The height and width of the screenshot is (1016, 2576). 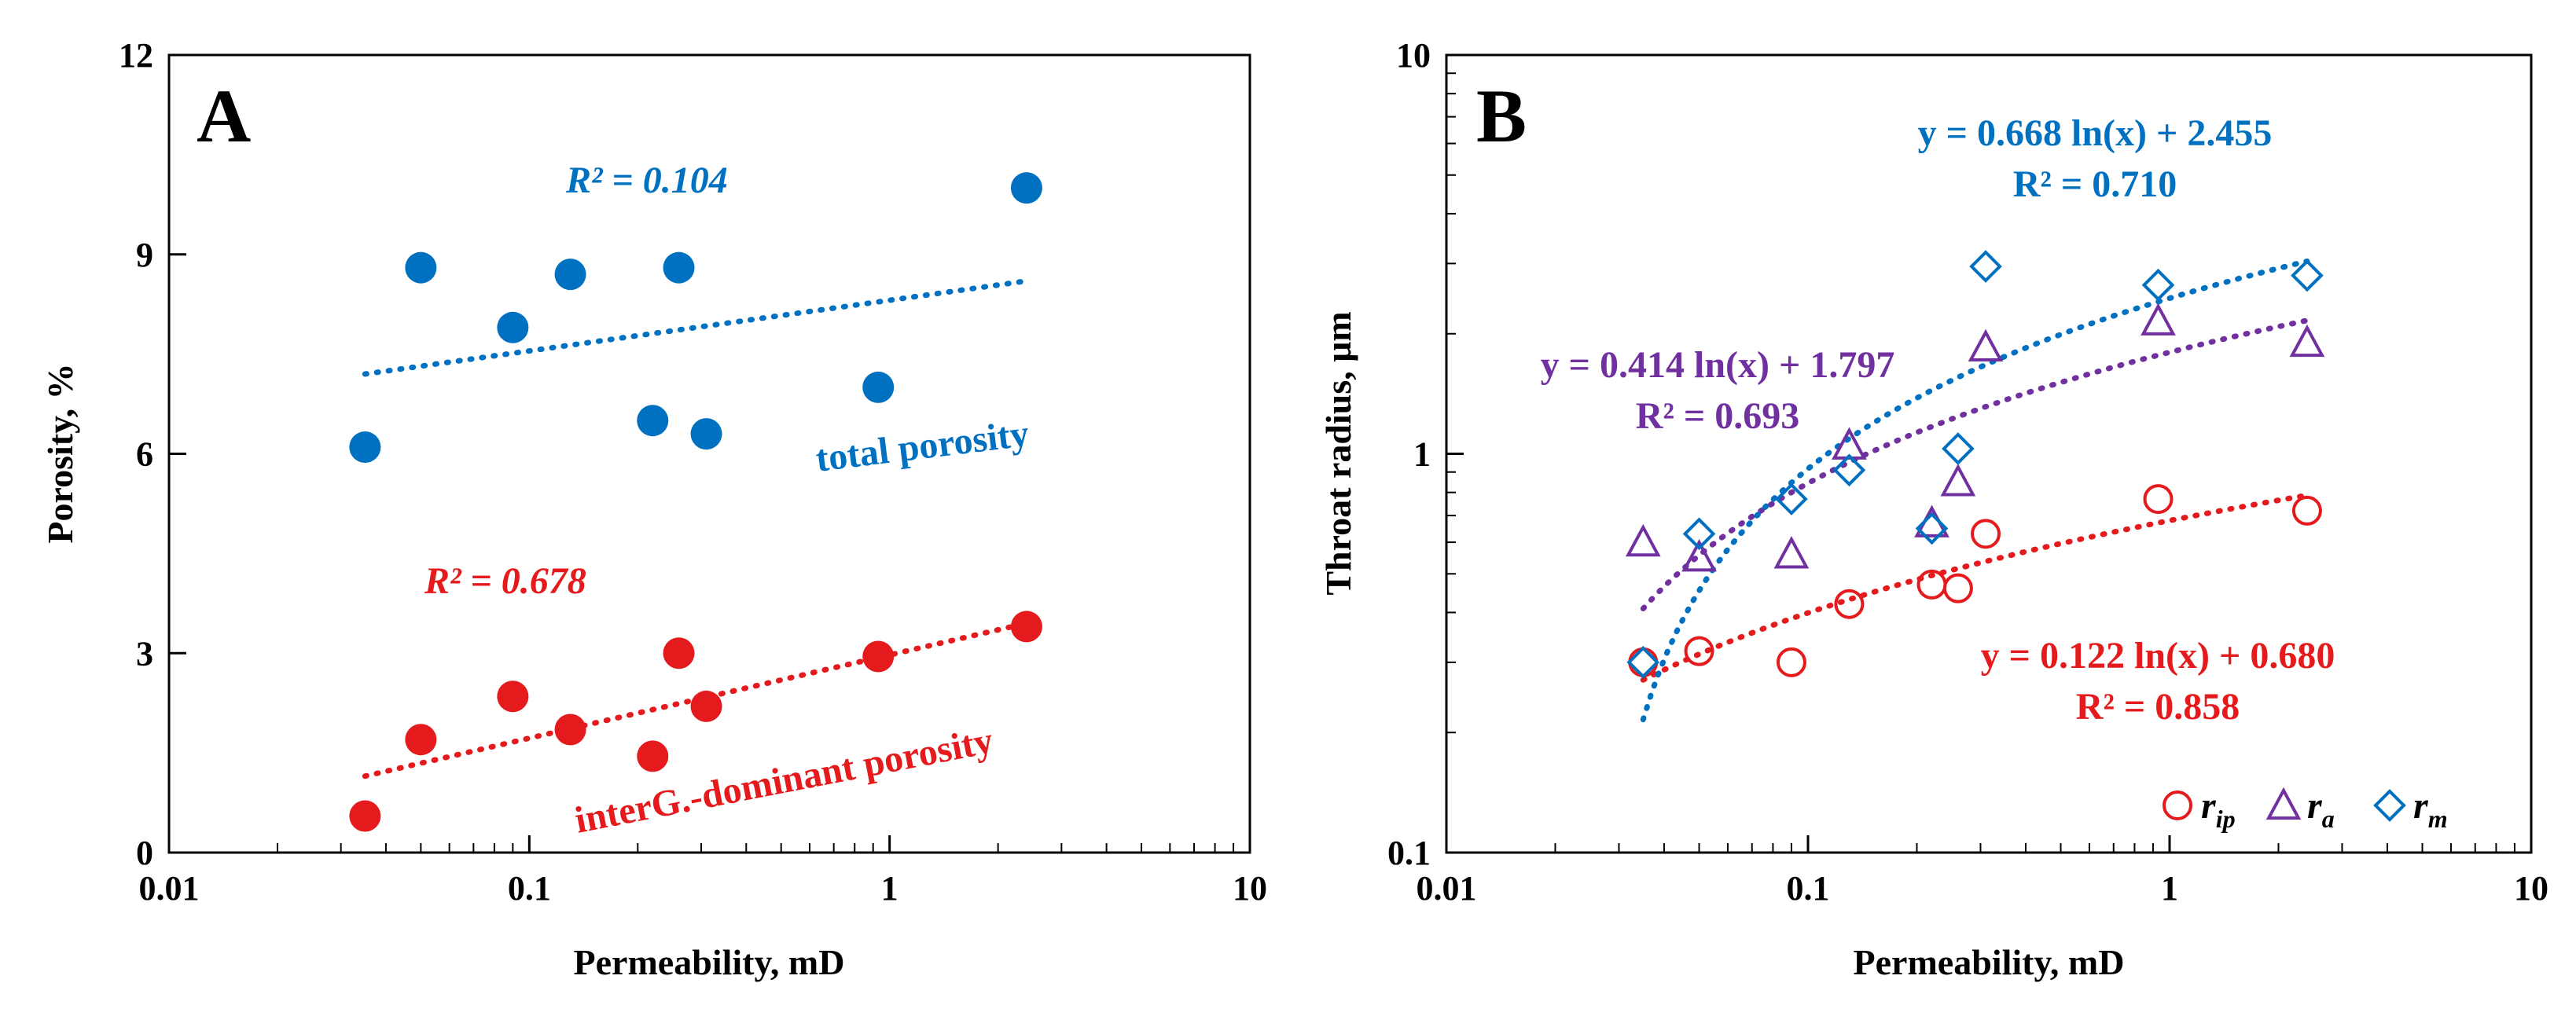 I want to click on panel-b-fit-curves, so click(x=1975, y=491).